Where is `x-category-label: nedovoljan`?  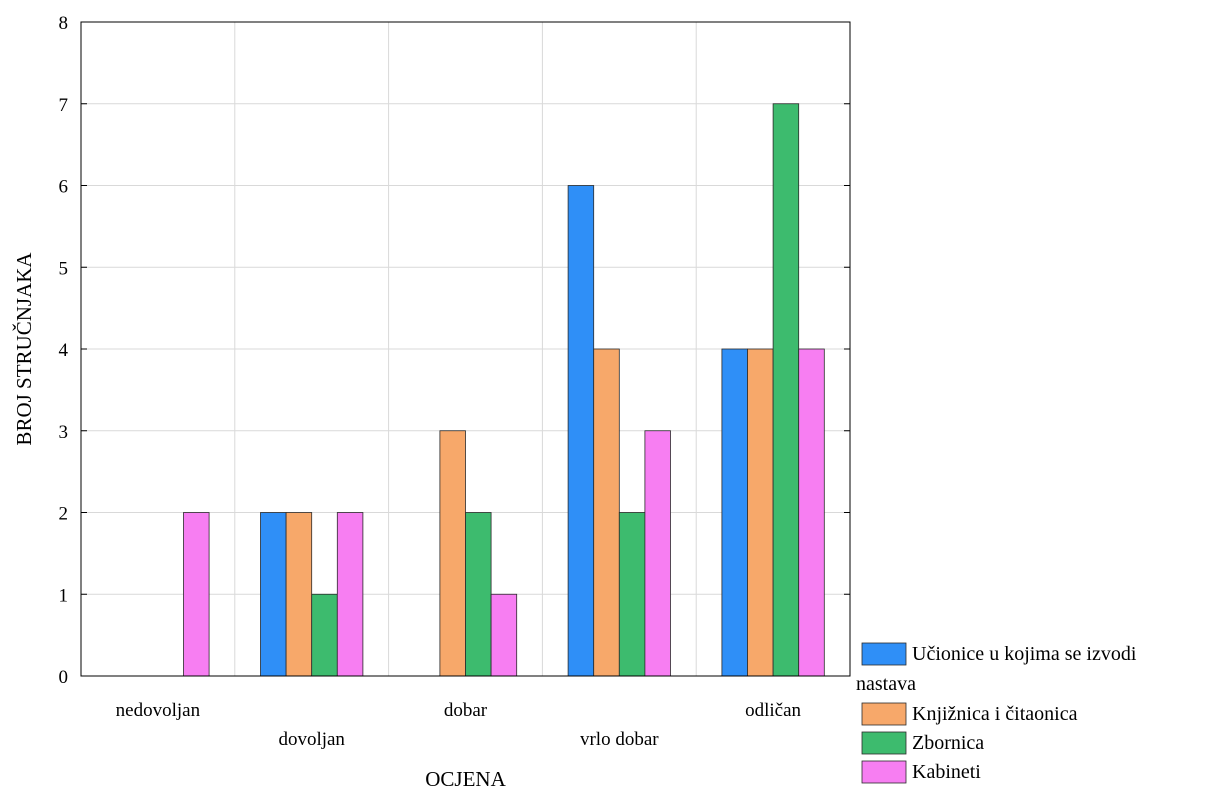
x-category-label: nedovoljan is located at coordinates (158, 710).